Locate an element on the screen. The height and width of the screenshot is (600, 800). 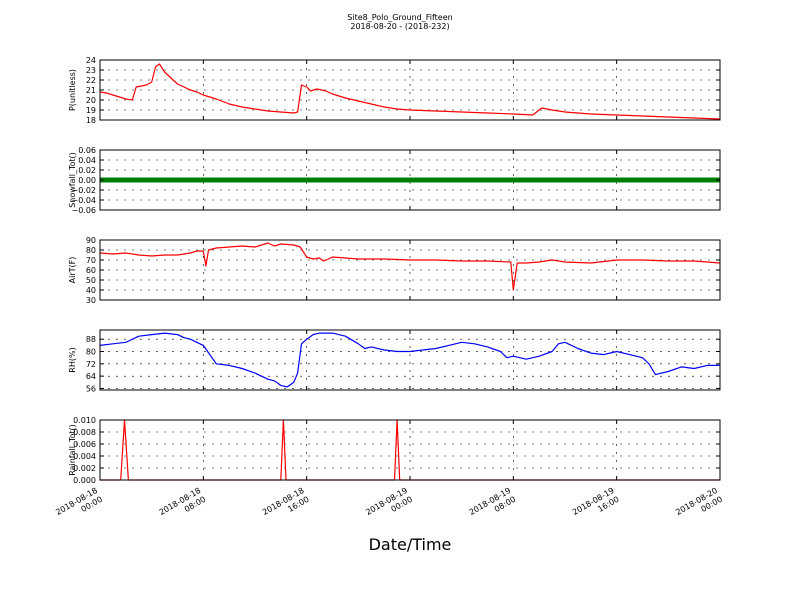
y-tick-label: 0.002 is located at coordinates (84, 468).